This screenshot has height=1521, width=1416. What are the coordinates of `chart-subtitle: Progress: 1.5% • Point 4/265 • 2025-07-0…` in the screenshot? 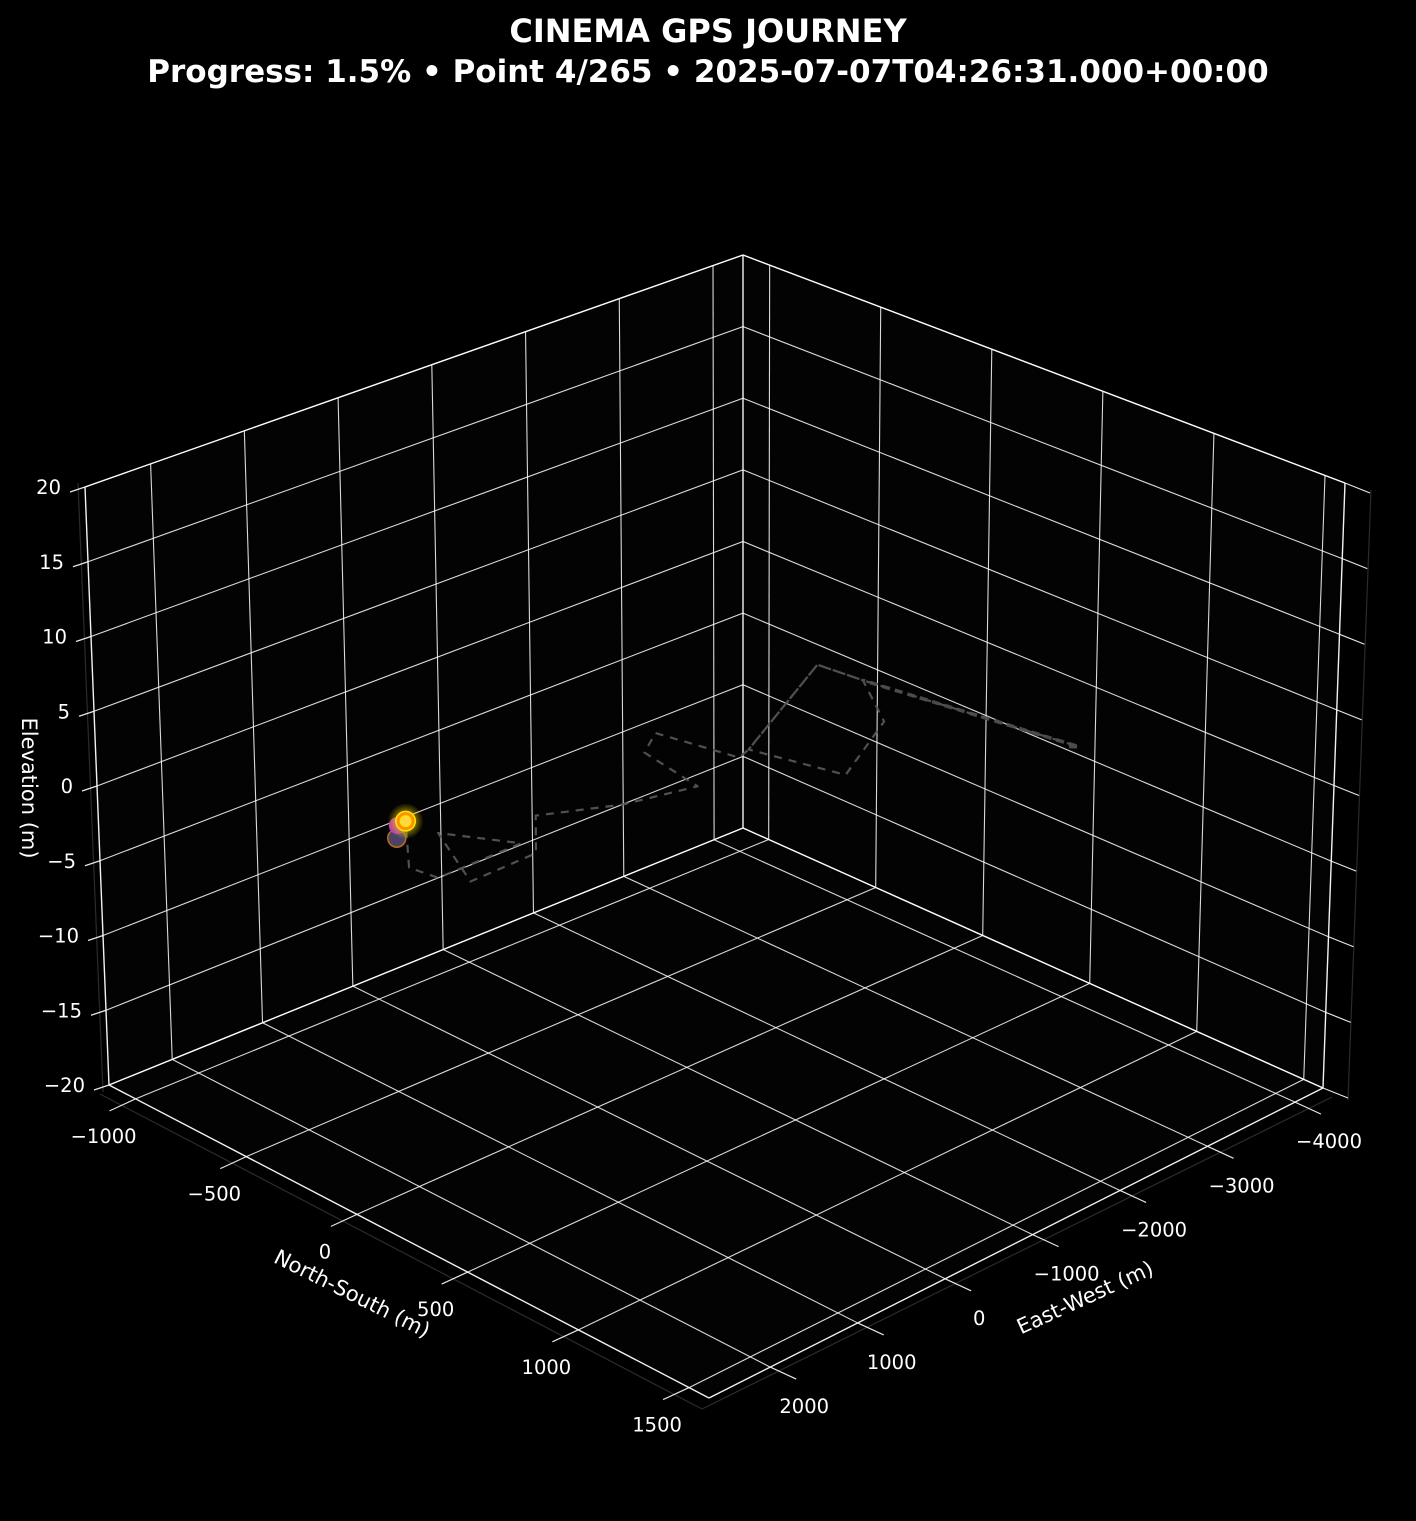 It's located at (707, 72).